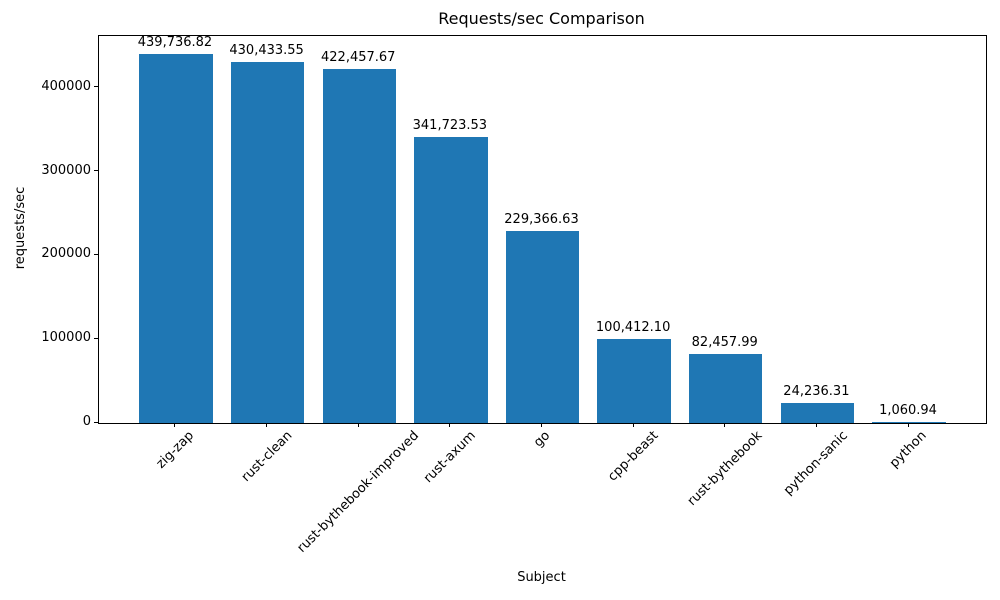 The image size is (1000, 600). I want to click on y-tick-label: 300000, so click(66, 170).